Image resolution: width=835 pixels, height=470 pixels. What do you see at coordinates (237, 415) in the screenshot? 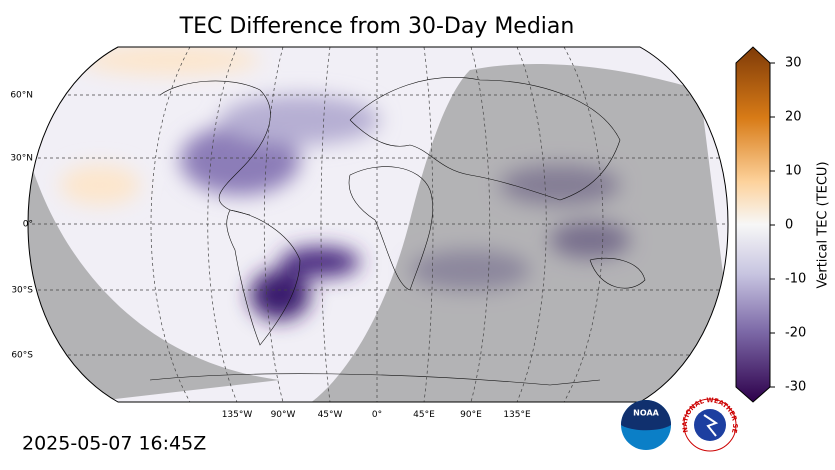
I see `lon-label: 135°W` at bounding box center [237, 415].